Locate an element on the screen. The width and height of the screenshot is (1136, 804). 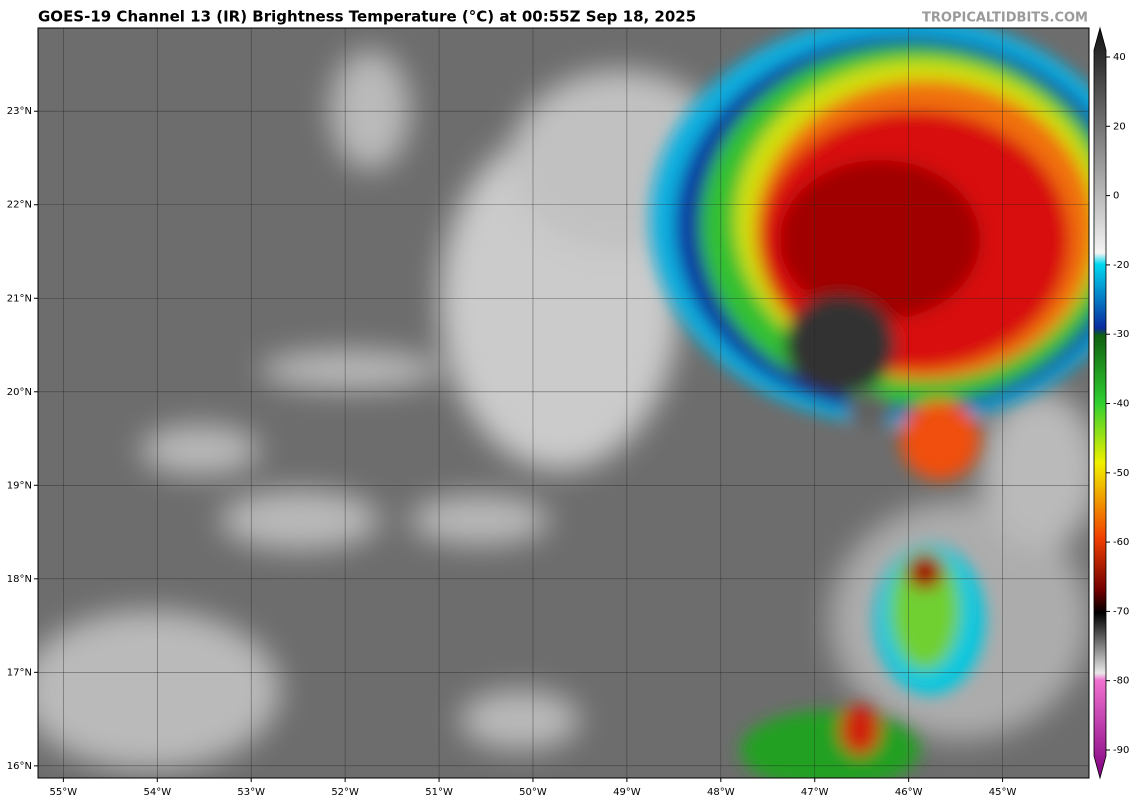
colorbar-label: 40 is located at coordinates (1119, 57).